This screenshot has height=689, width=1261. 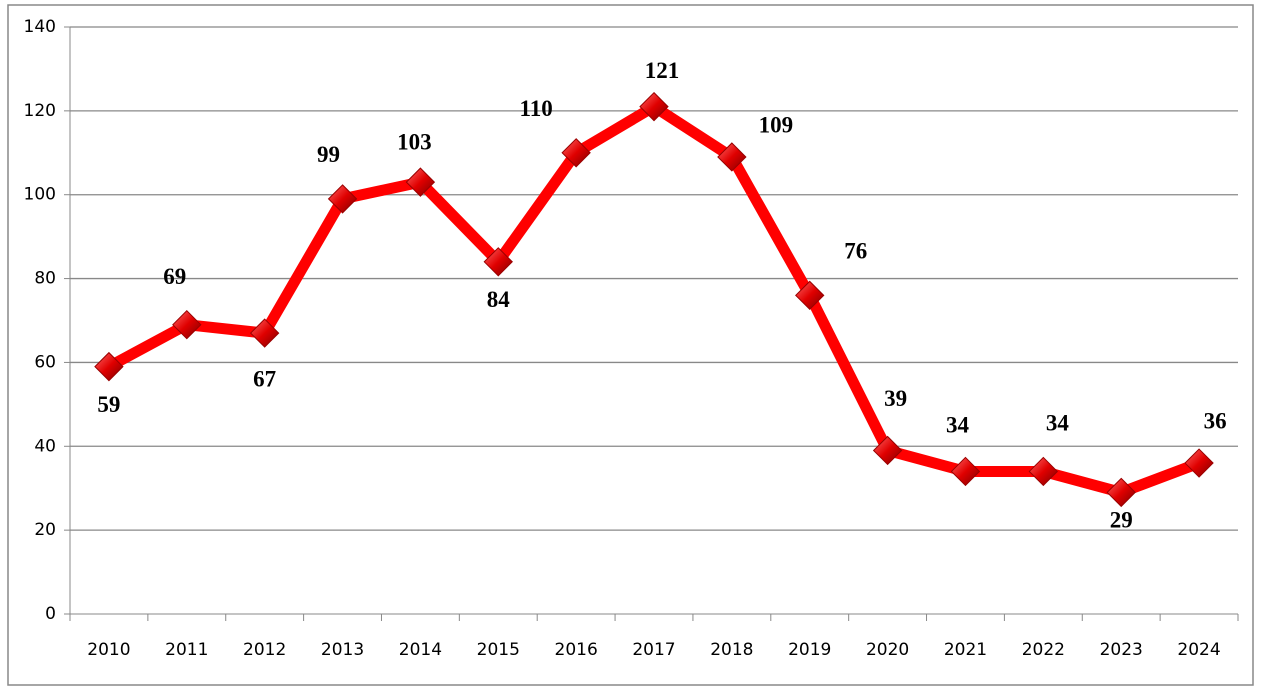 I want to click on data-label: 84, so click(x=499, y=299).